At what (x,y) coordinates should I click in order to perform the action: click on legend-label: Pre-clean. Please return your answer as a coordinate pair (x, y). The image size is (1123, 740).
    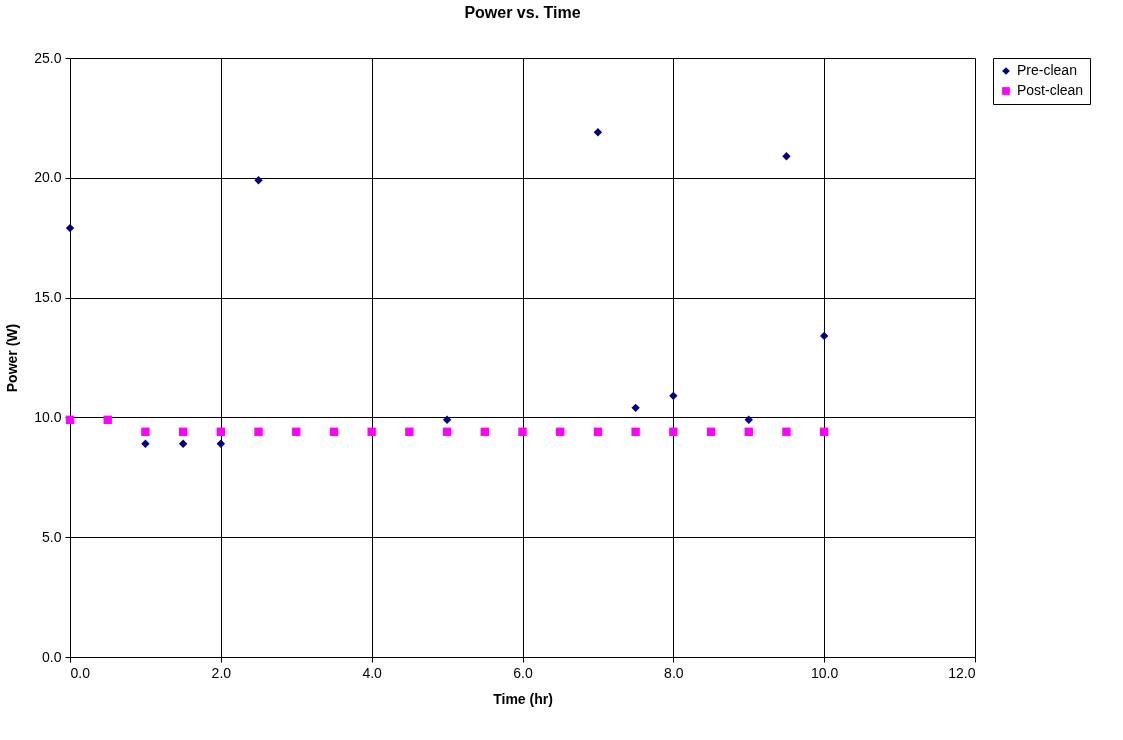
    Looking at the image, I should click on (1047, 70).